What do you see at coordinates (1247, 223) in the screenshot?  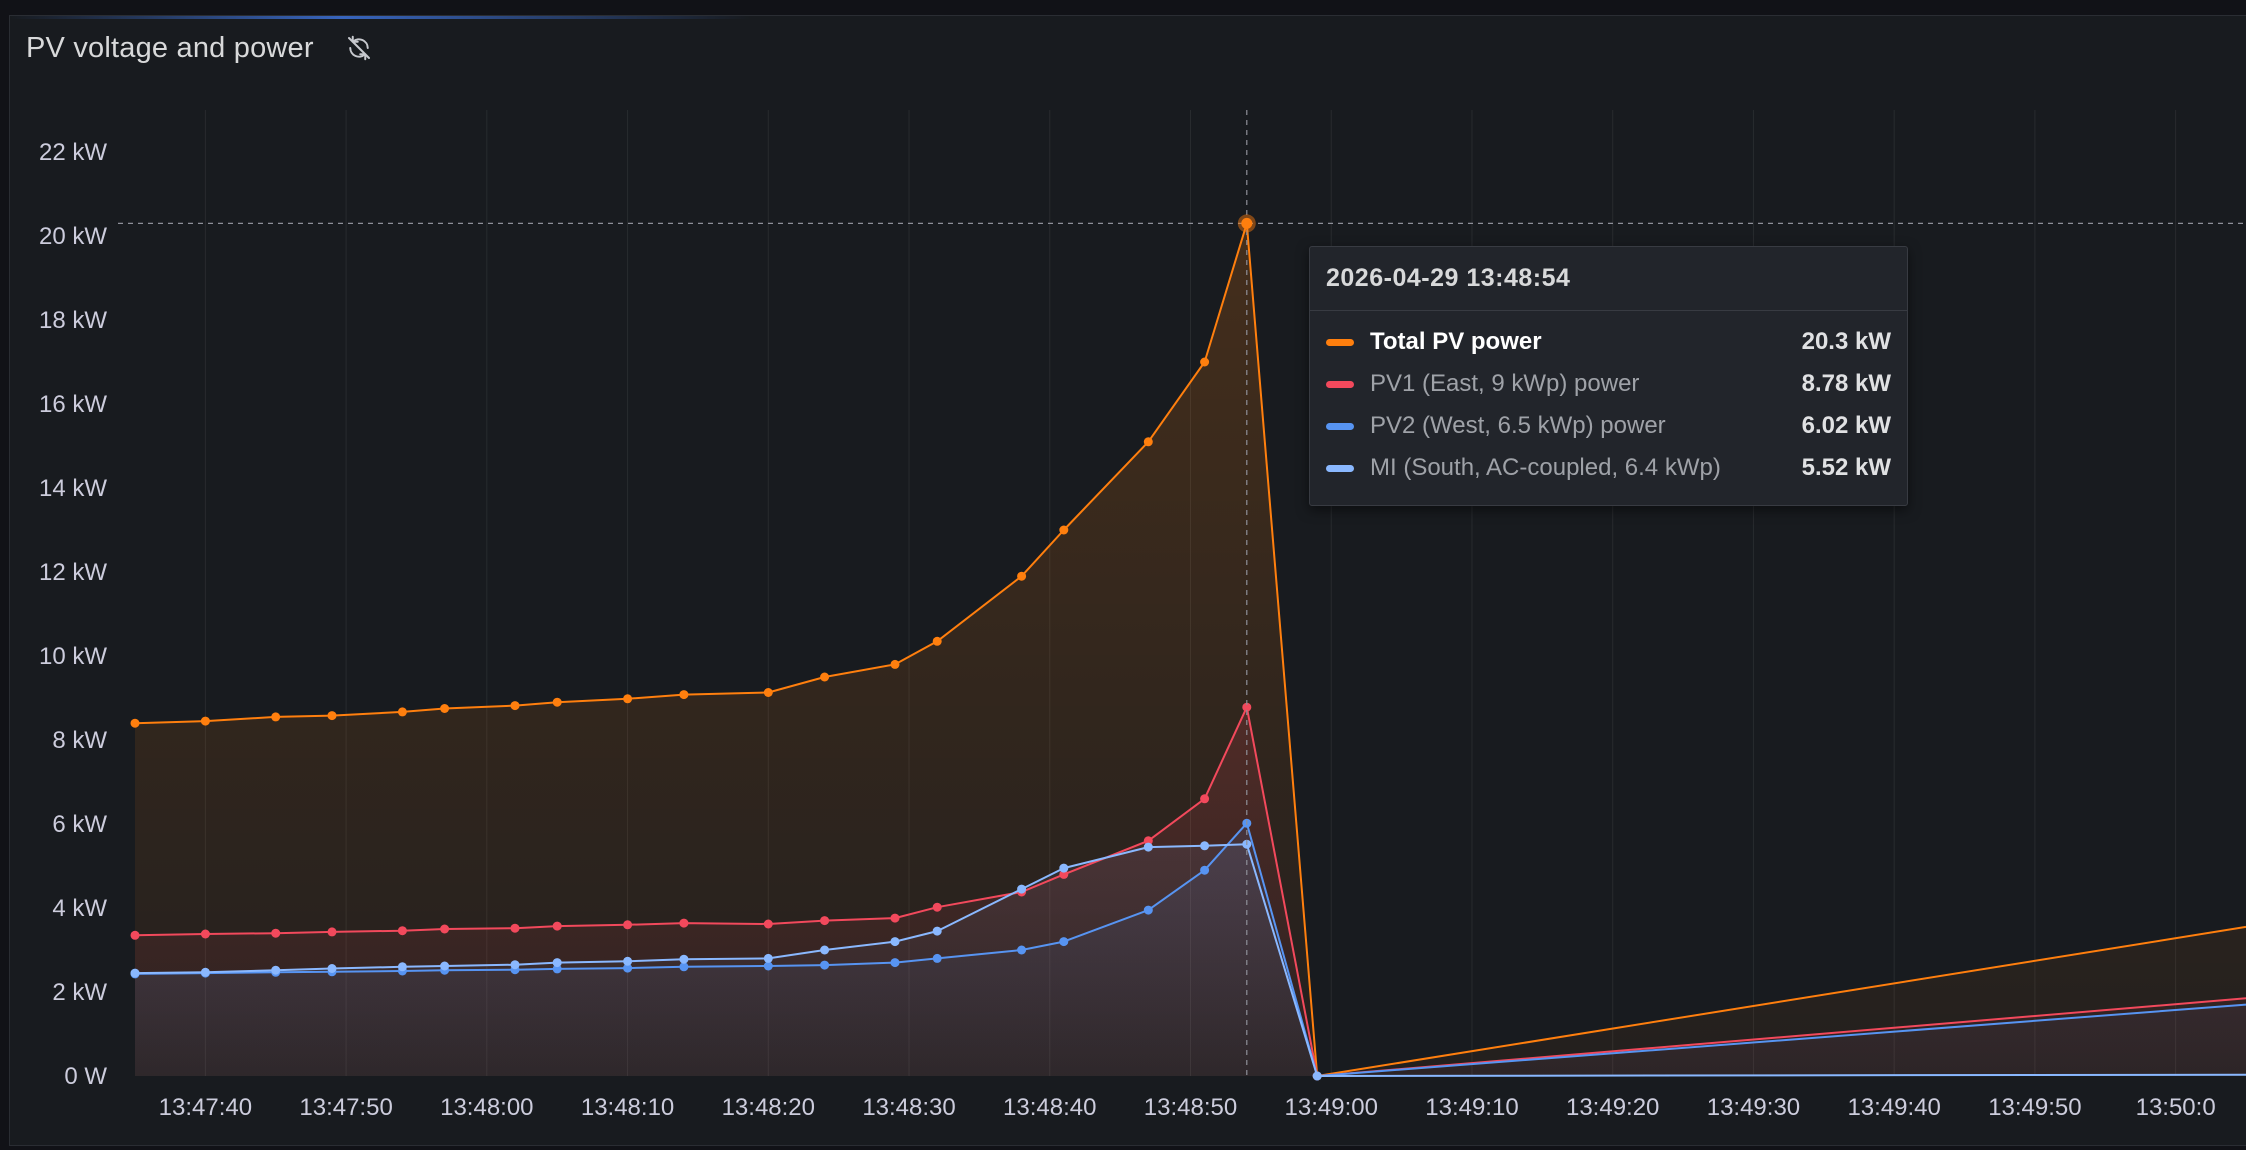 I see `hover-point` at bounding box center [1247, 223].